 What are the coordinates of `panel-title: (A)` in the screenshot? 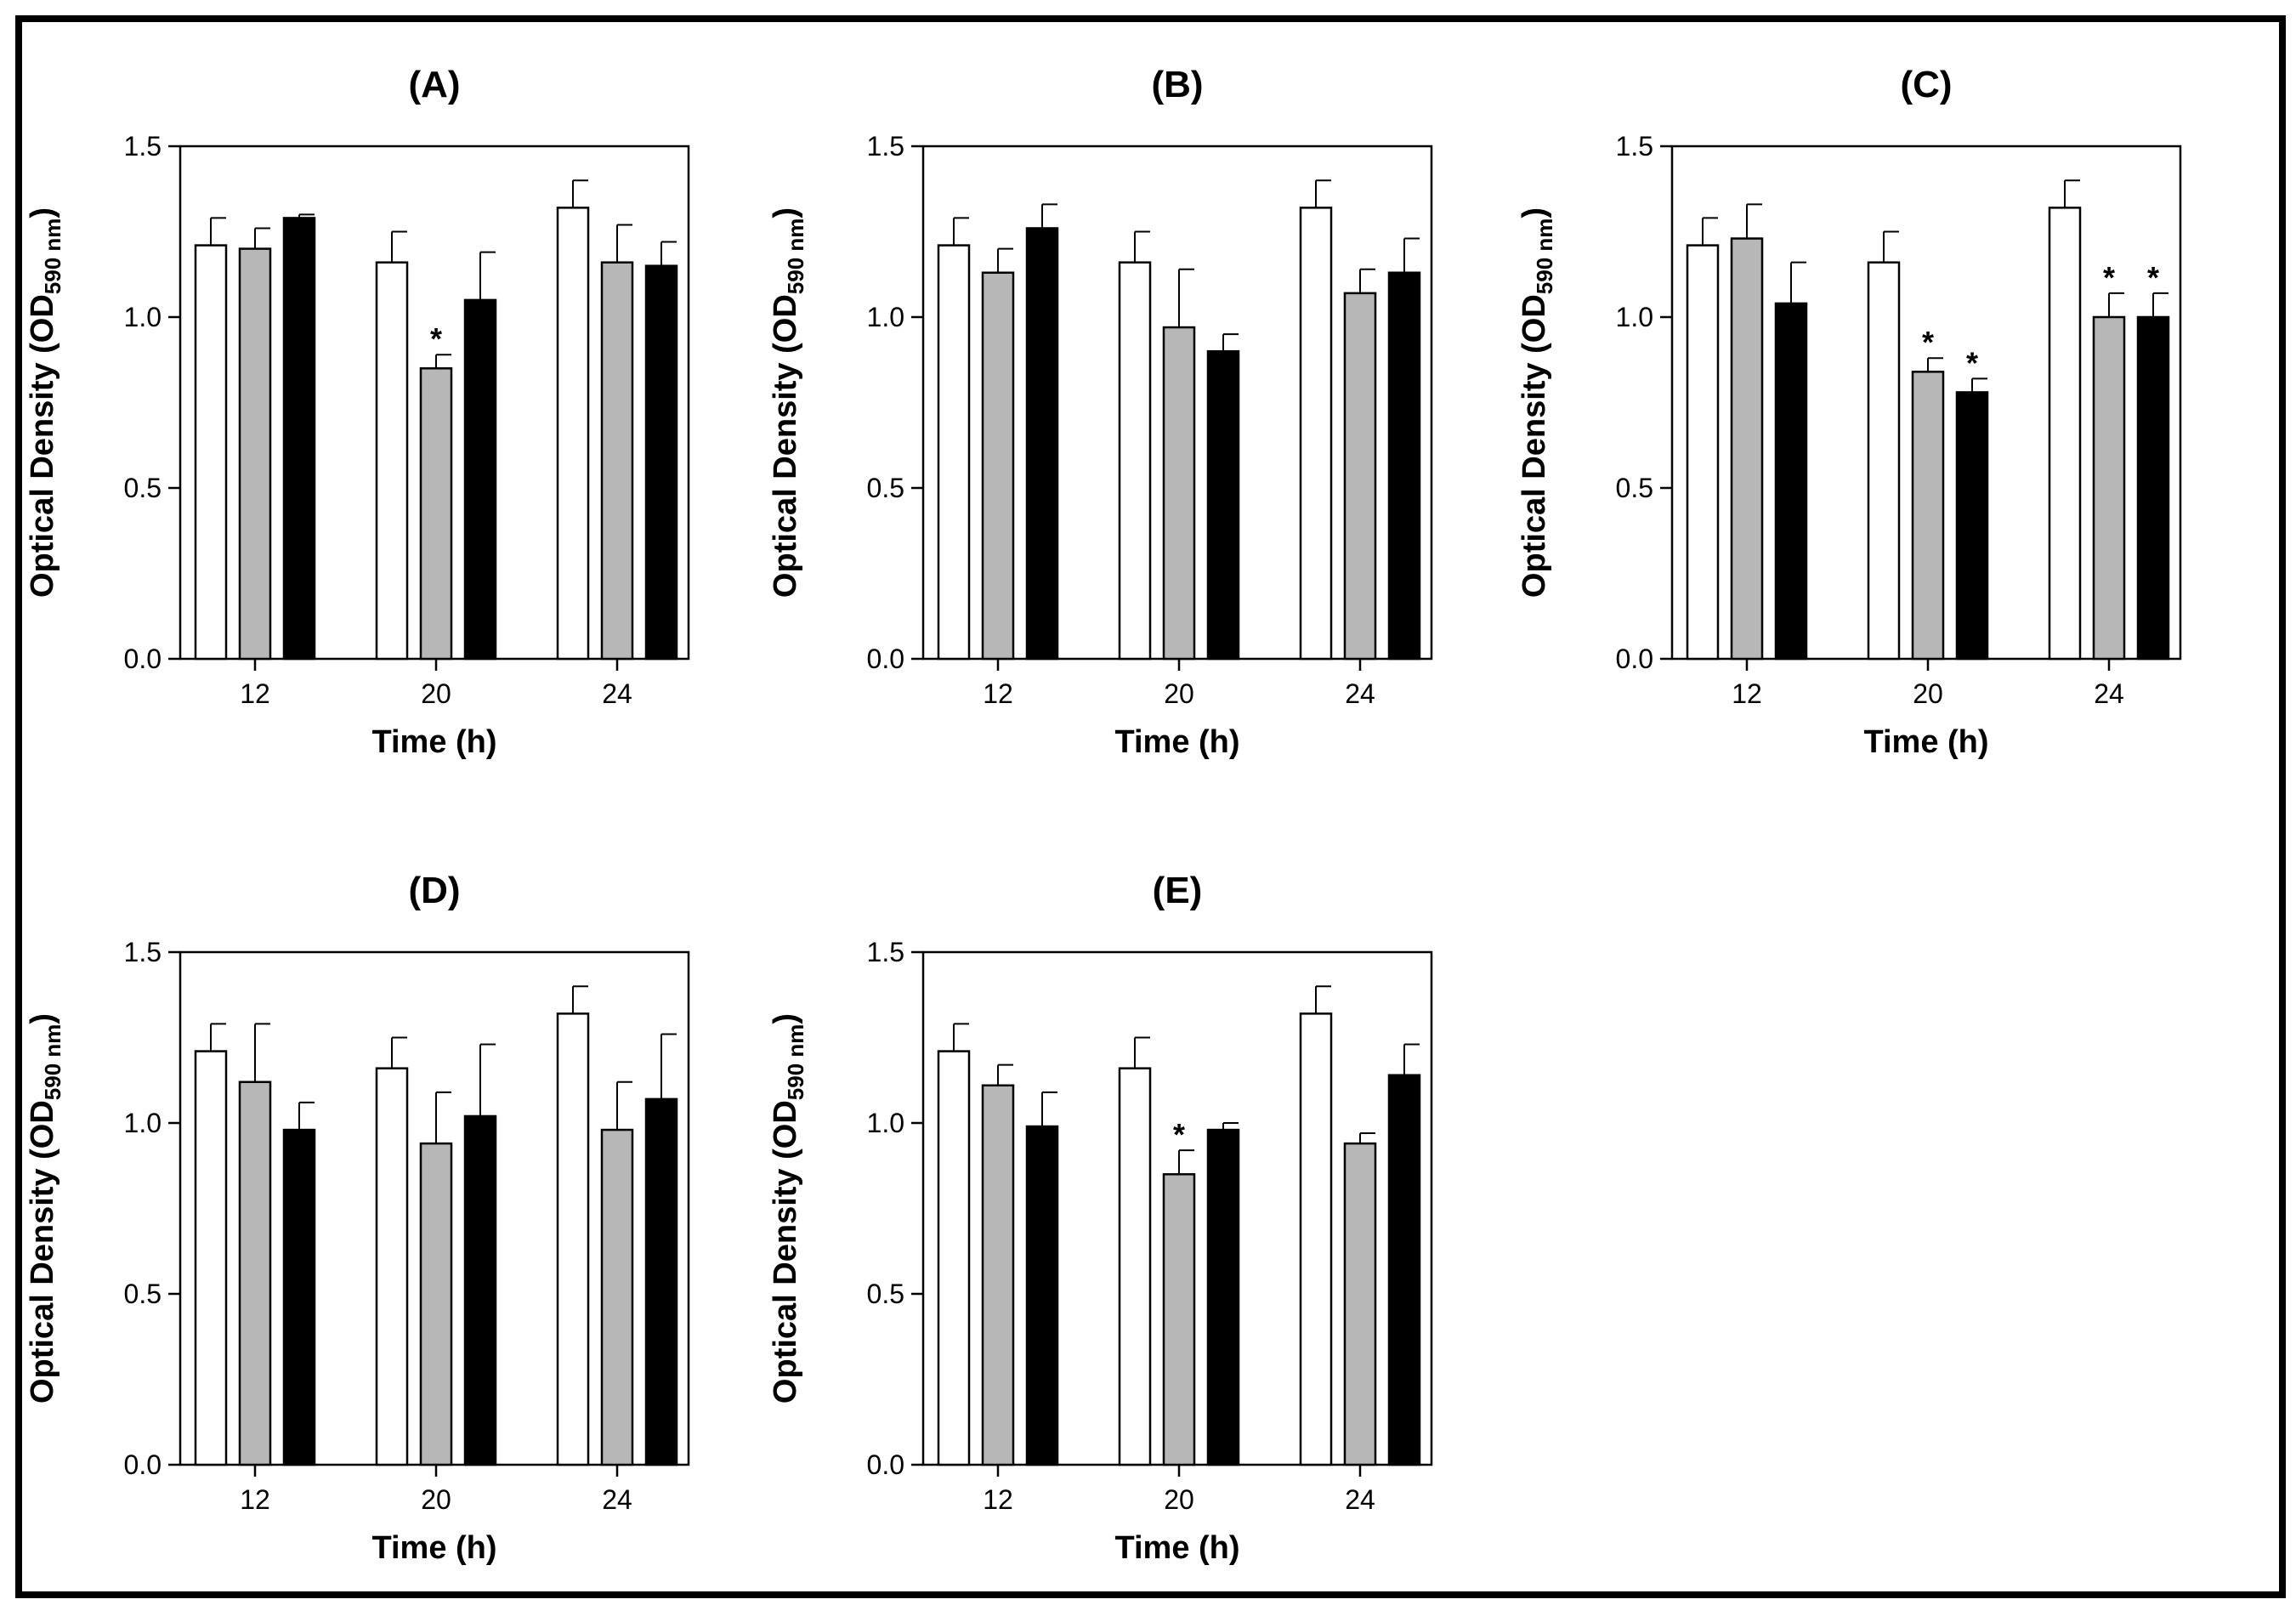 It's located at (434, 84).